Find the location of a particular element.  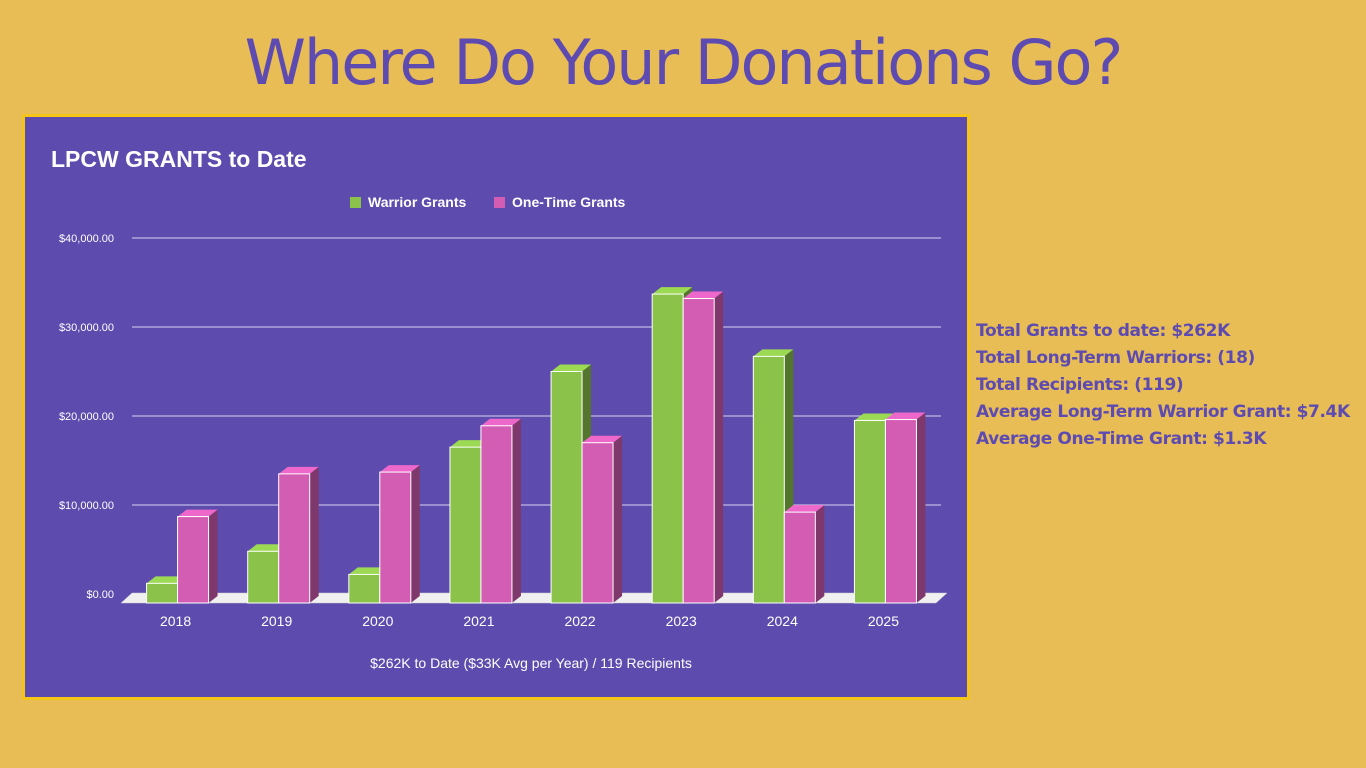

bar-one-time-2021 is located at coordinates (500, 511).